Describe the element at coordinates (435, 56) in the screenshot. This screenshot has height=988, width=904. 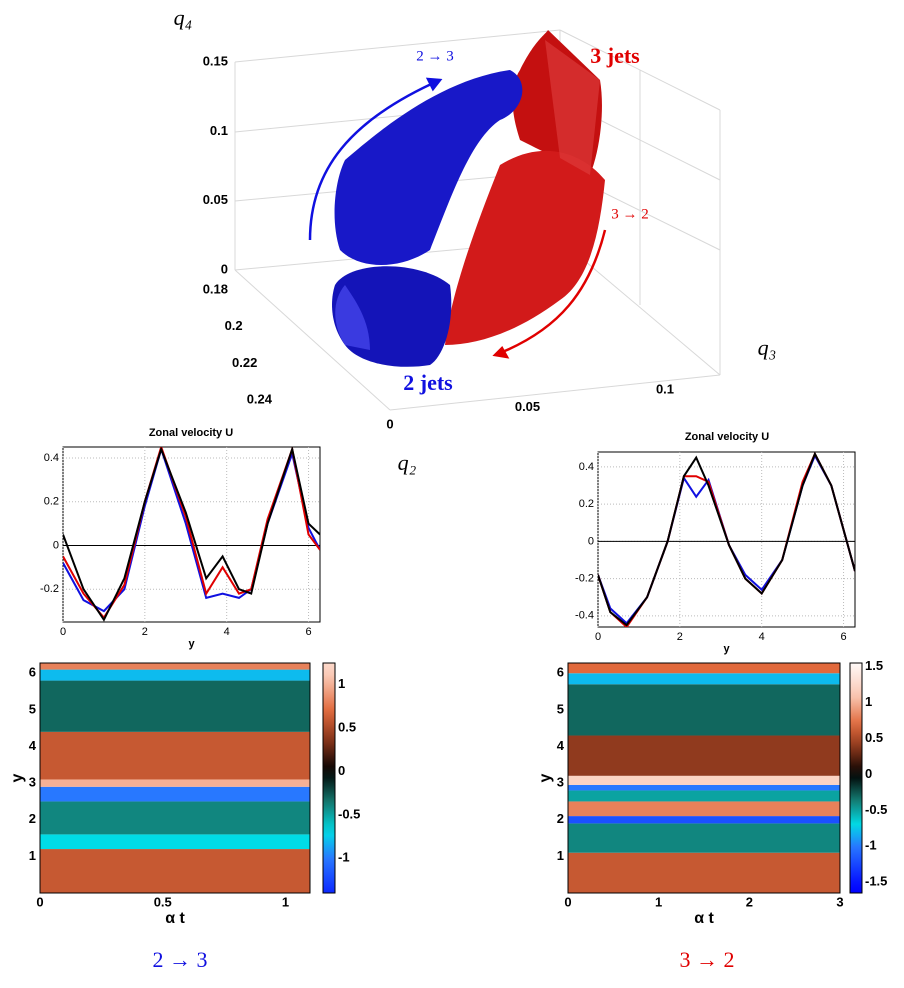
I see `annotation: 2 → 3` at that location.